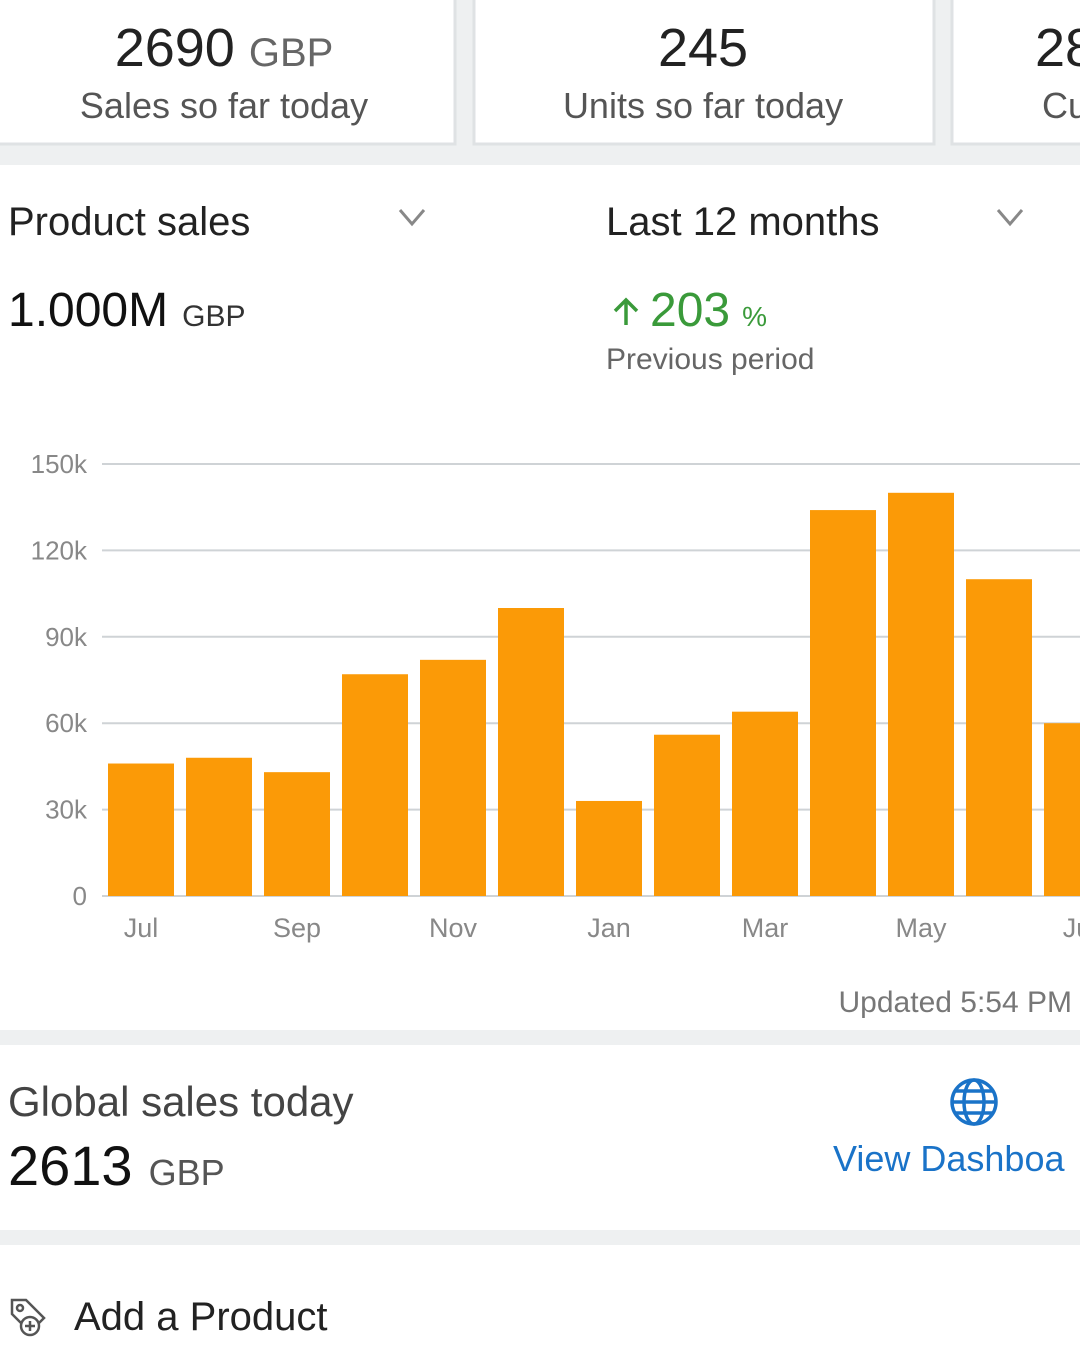 This screenshot has height=1350, width=1080. What do you see at coordinates (710, 359) in the screenshot?
I see `change-label: Previous period` at bounding box center [710, 359].